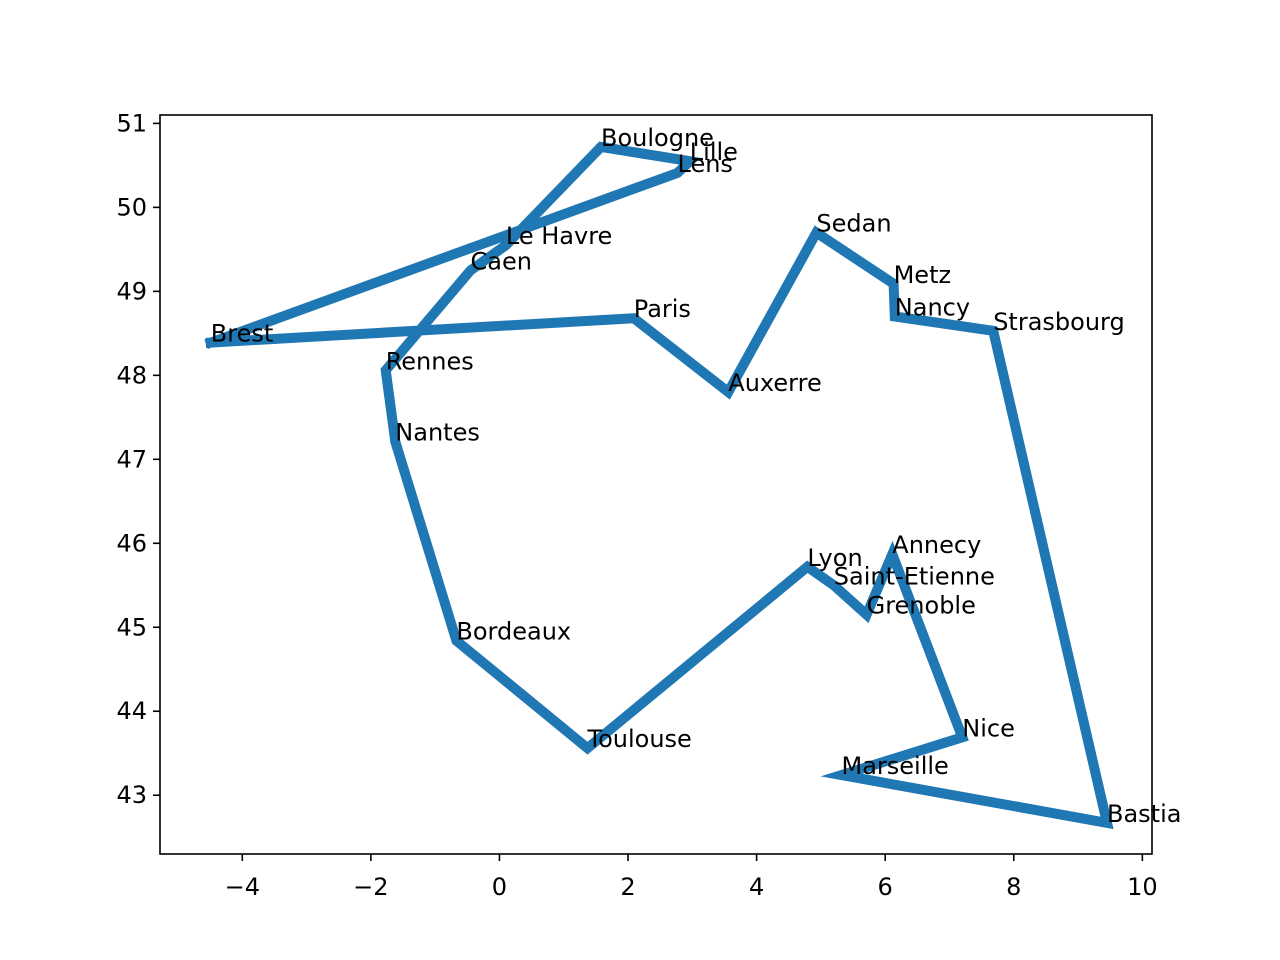  Describe the element at coordinates (914, 576) in the screenshot. I see `city-label-saint-etienne: Saint-Etienne` at that location.